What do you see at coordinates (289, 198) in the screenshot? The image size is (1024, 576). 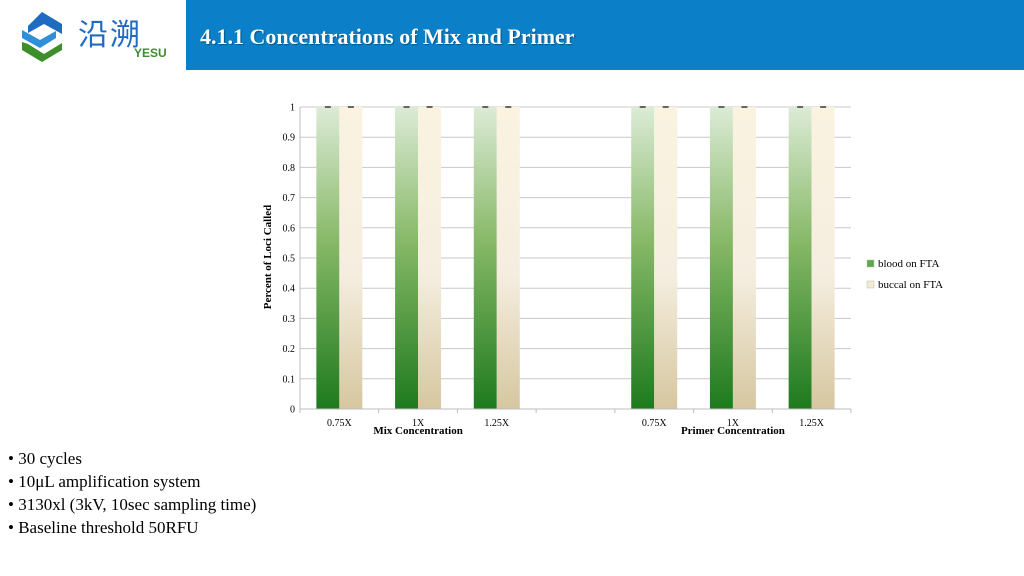 I see `y-tick-label: 0.7` at bounding box center [289, 198].